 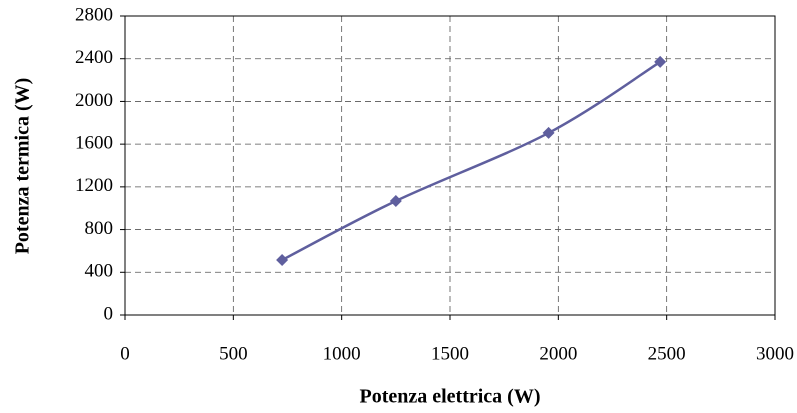 What do you see at coordinates (667, 353) in the screenshot?
I see `x-tick-label: 2500` at bounding box center [667, 353].